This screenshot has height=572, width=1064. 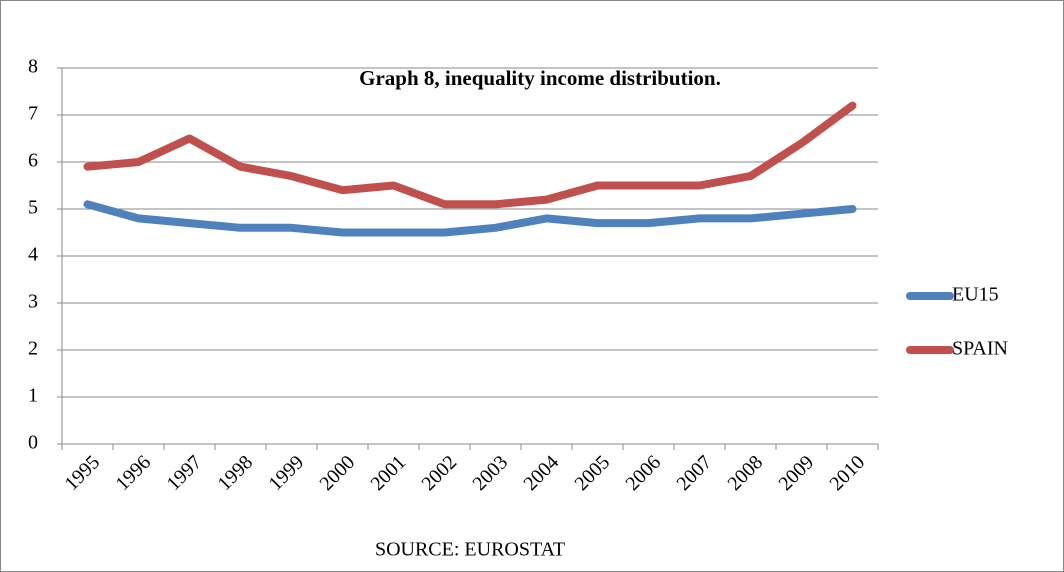 What do you see at coordinates (33, 255) in the screenshot?
I see `y-tick-label: 4` at bounding box center [33, 255].